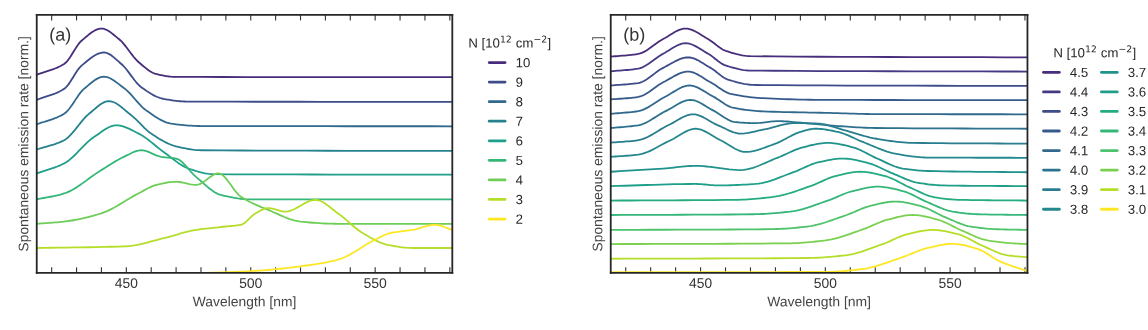 The image size is (1148, 330). Describe the element at coordinates (519, 199) in the screenshot. I see `legend-label: 3` at that location.